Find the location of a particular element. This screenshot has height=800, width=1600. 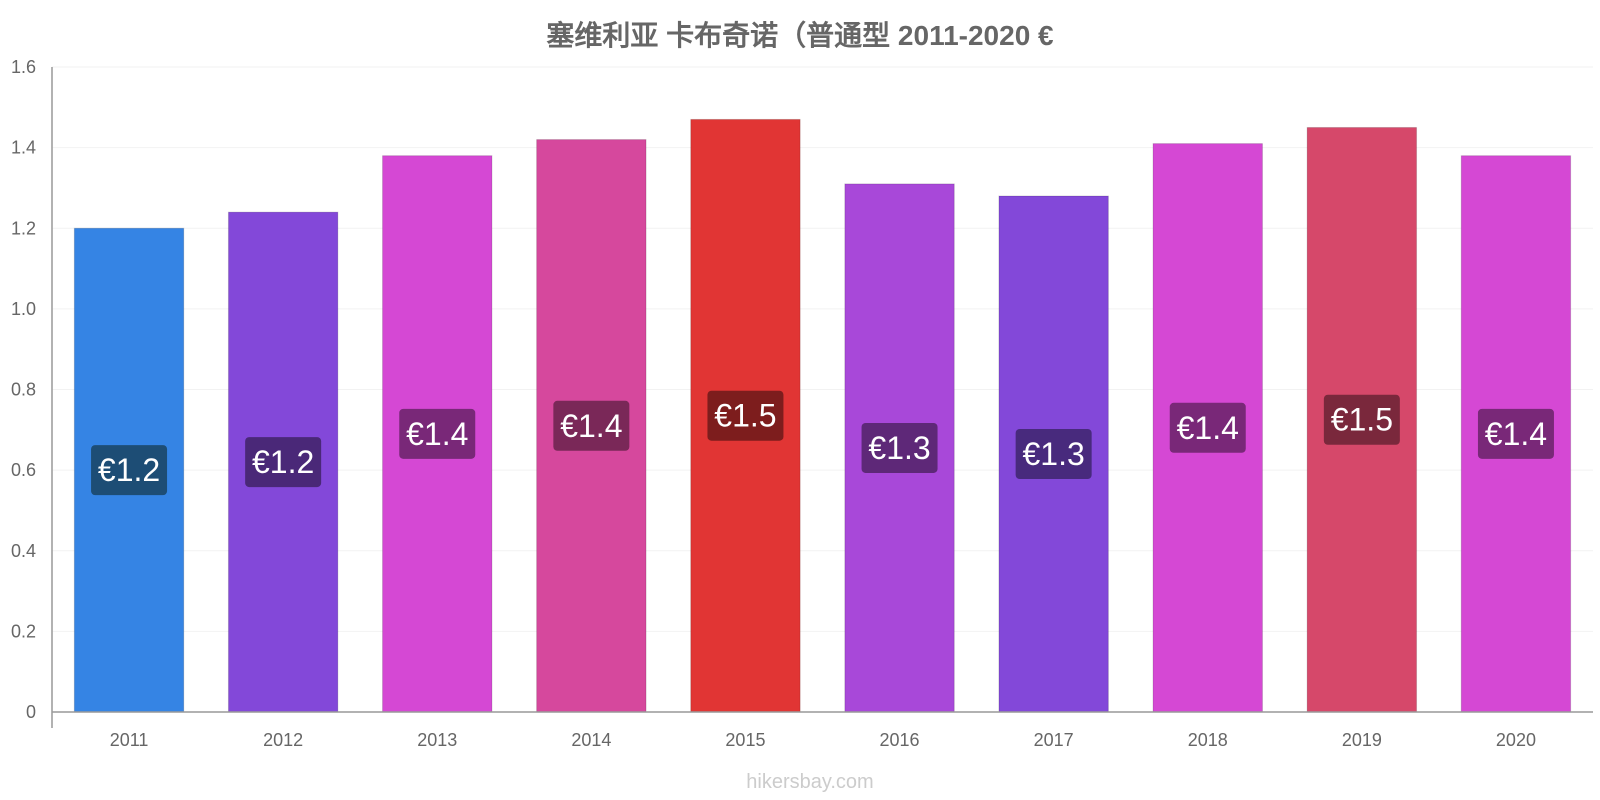

y-tick-label: 0.6 is located at coordinates (23, 470).